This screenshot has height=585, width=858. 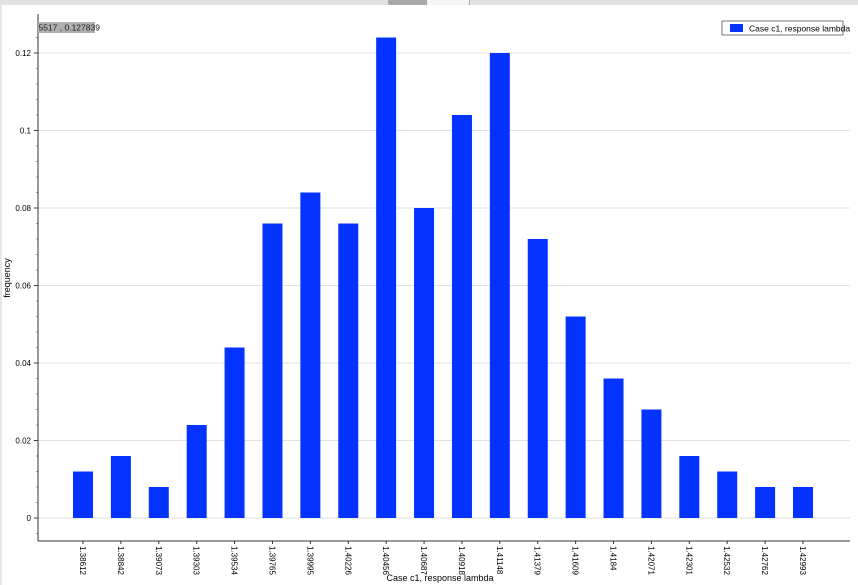 I want to click on x-tick-label: 1.39765, so click(x=271, y=560).